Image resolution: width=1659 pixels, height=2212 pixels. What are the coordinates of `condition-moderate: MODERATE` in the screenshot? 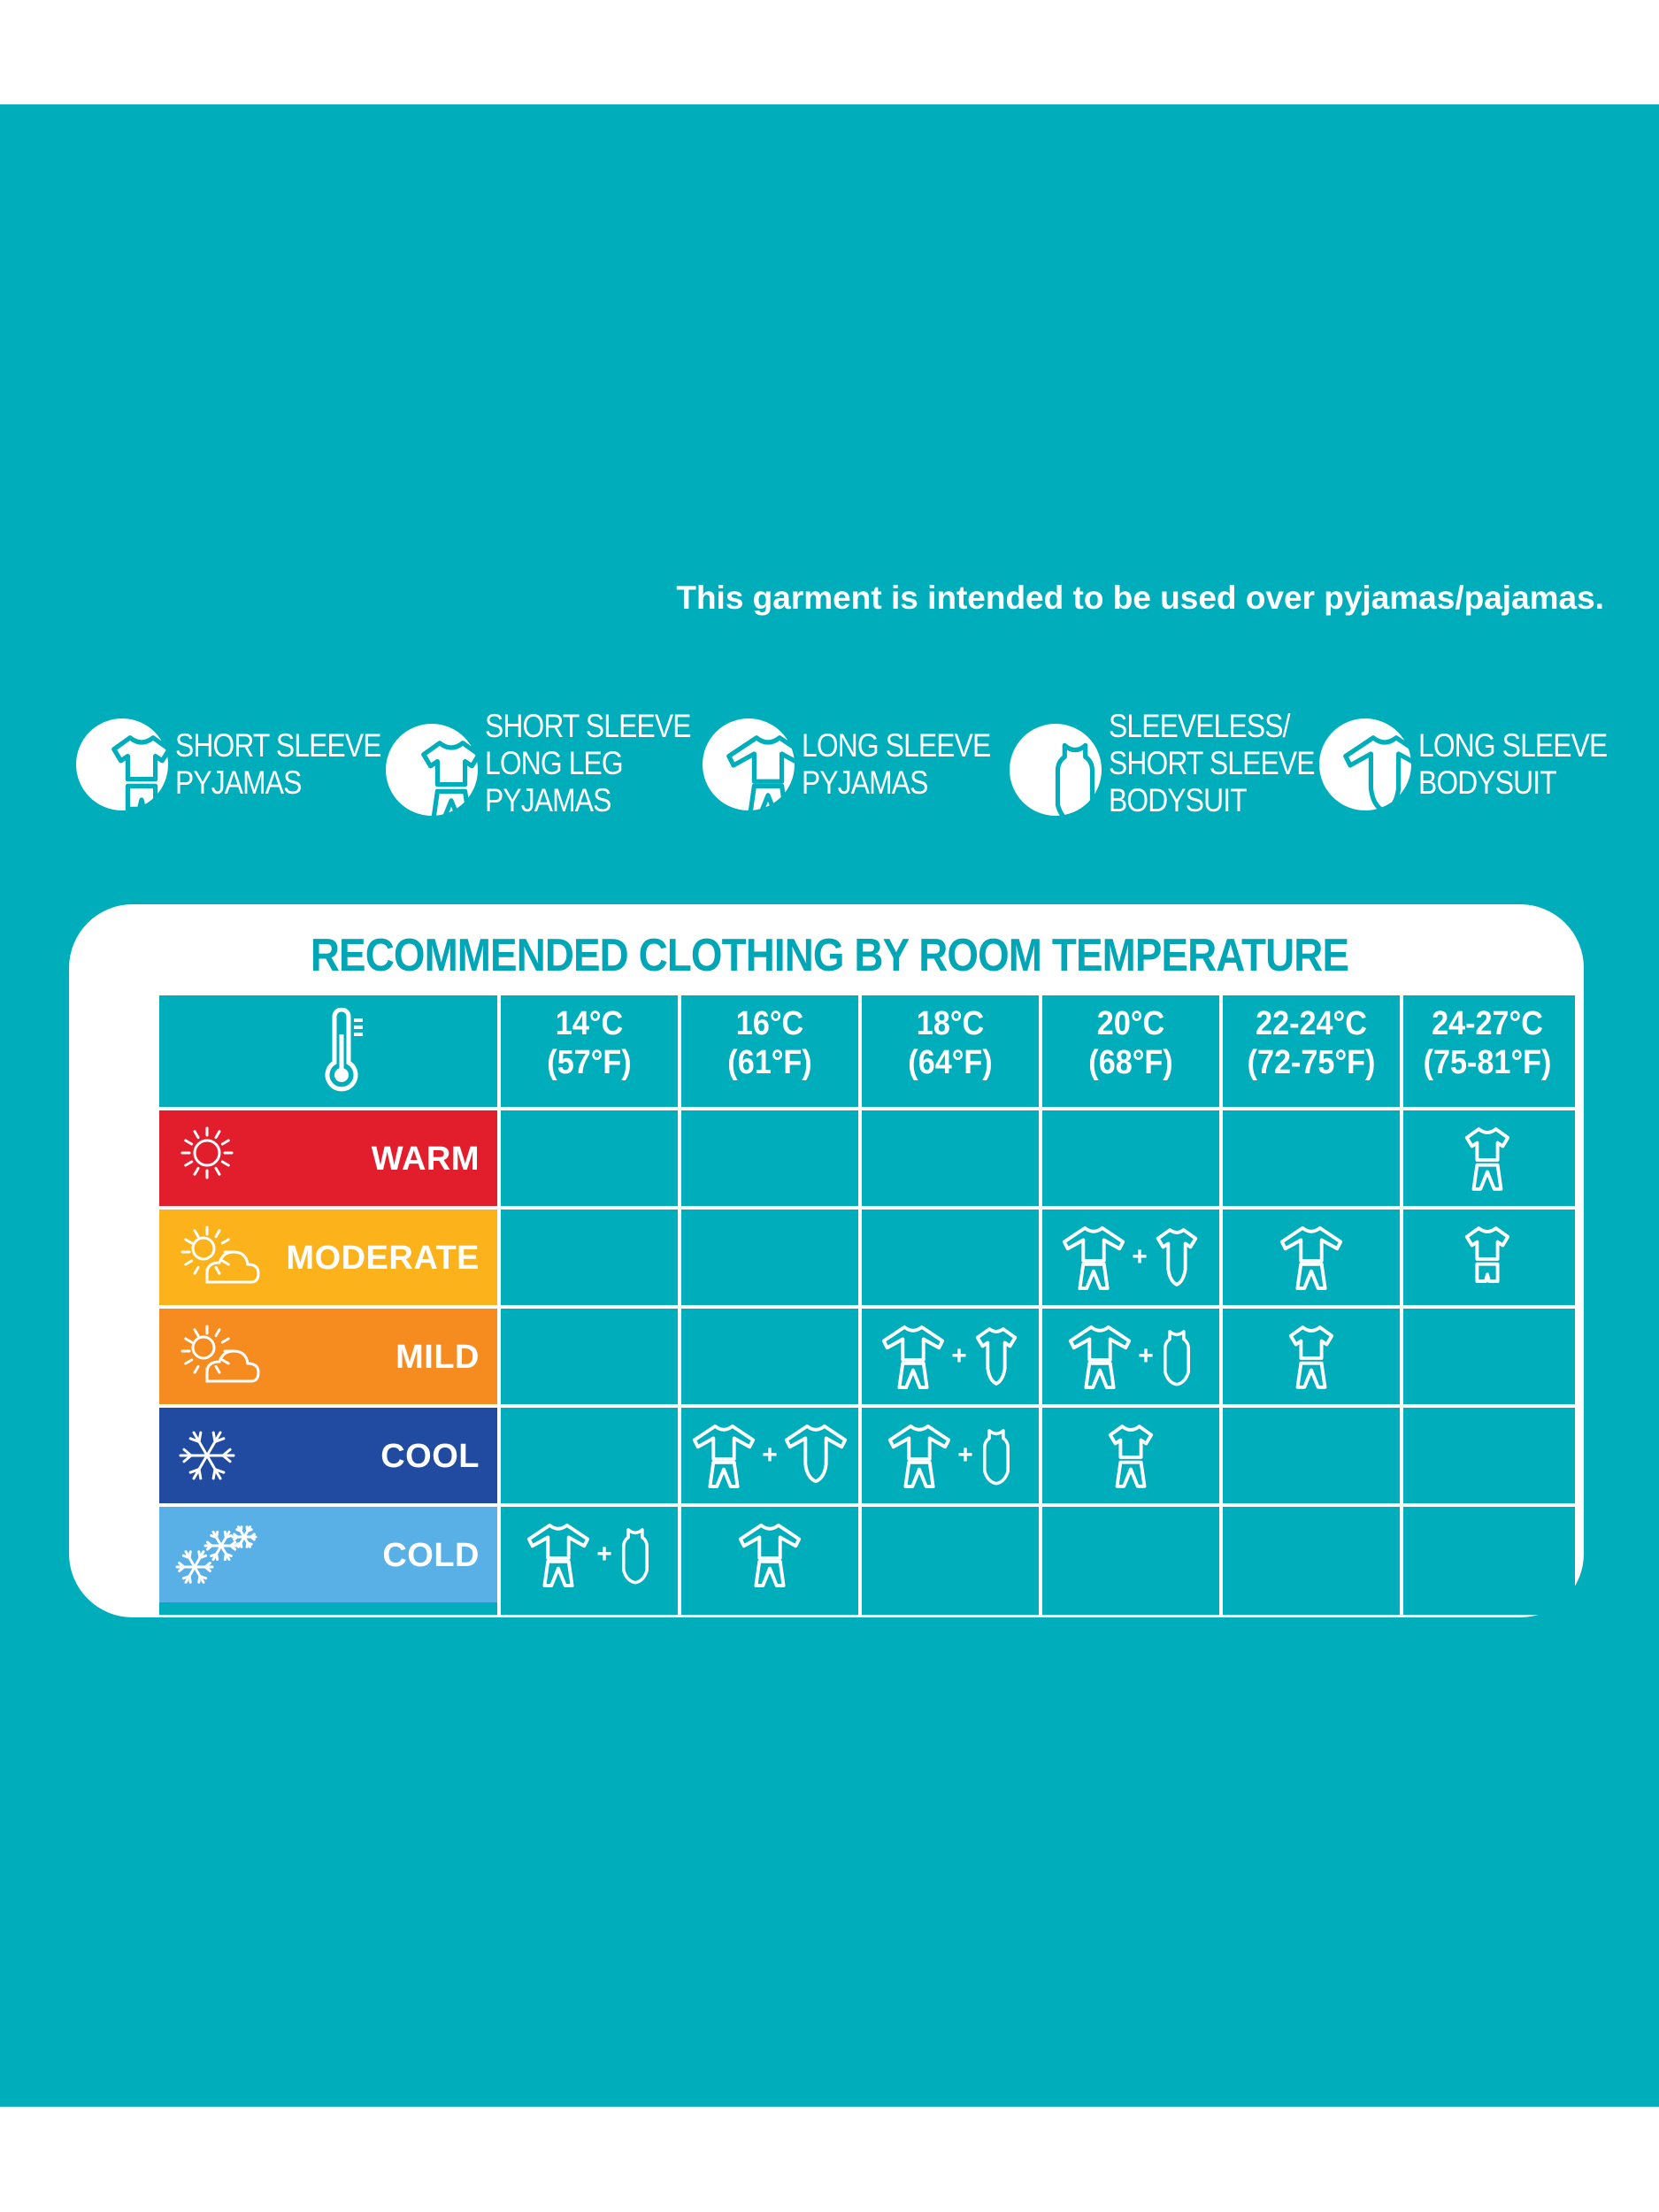 It's located at (328, 1257).